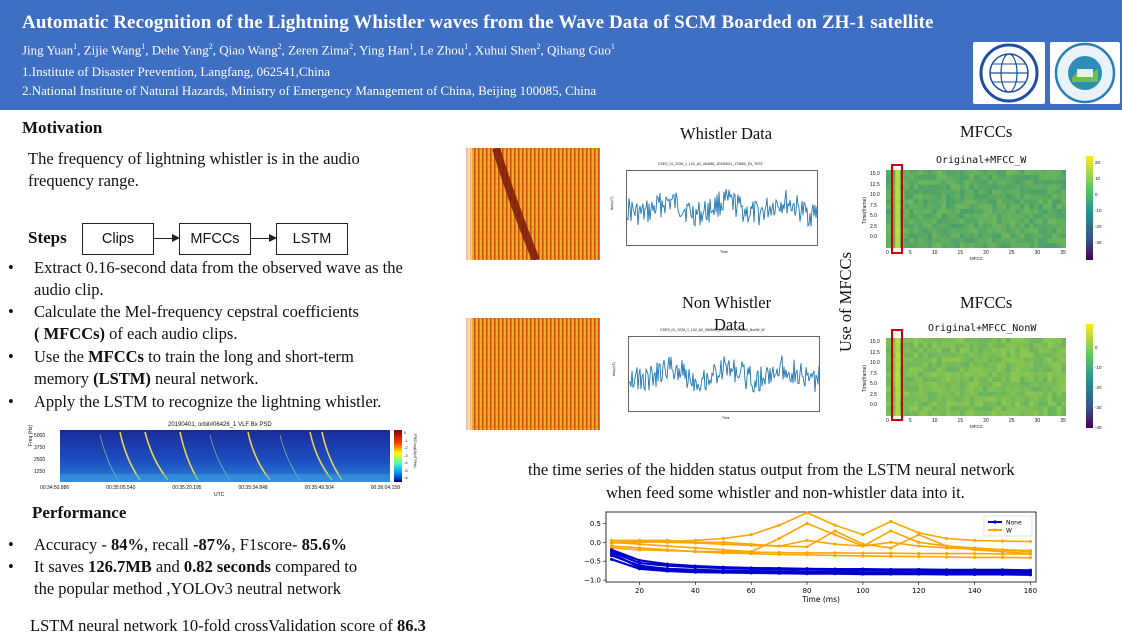  Describe the element at coordinates (40, 472) in the screenshot. I see `psd-ytick: 1250` at that location.